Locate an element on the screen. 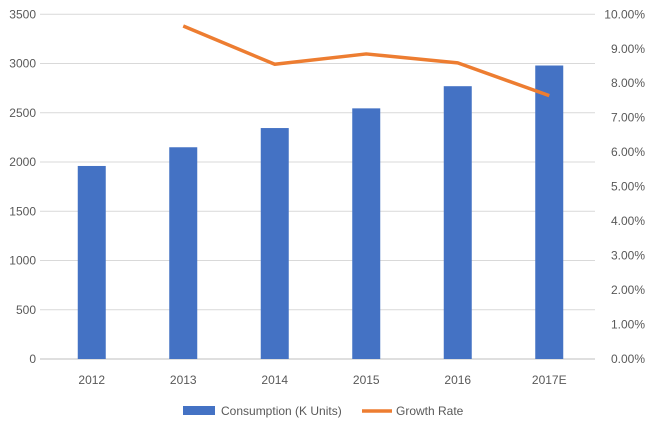 Image resolution: width=656 pixels, height=437 pixels. bar-2017E is located at coordinates (549, 212).